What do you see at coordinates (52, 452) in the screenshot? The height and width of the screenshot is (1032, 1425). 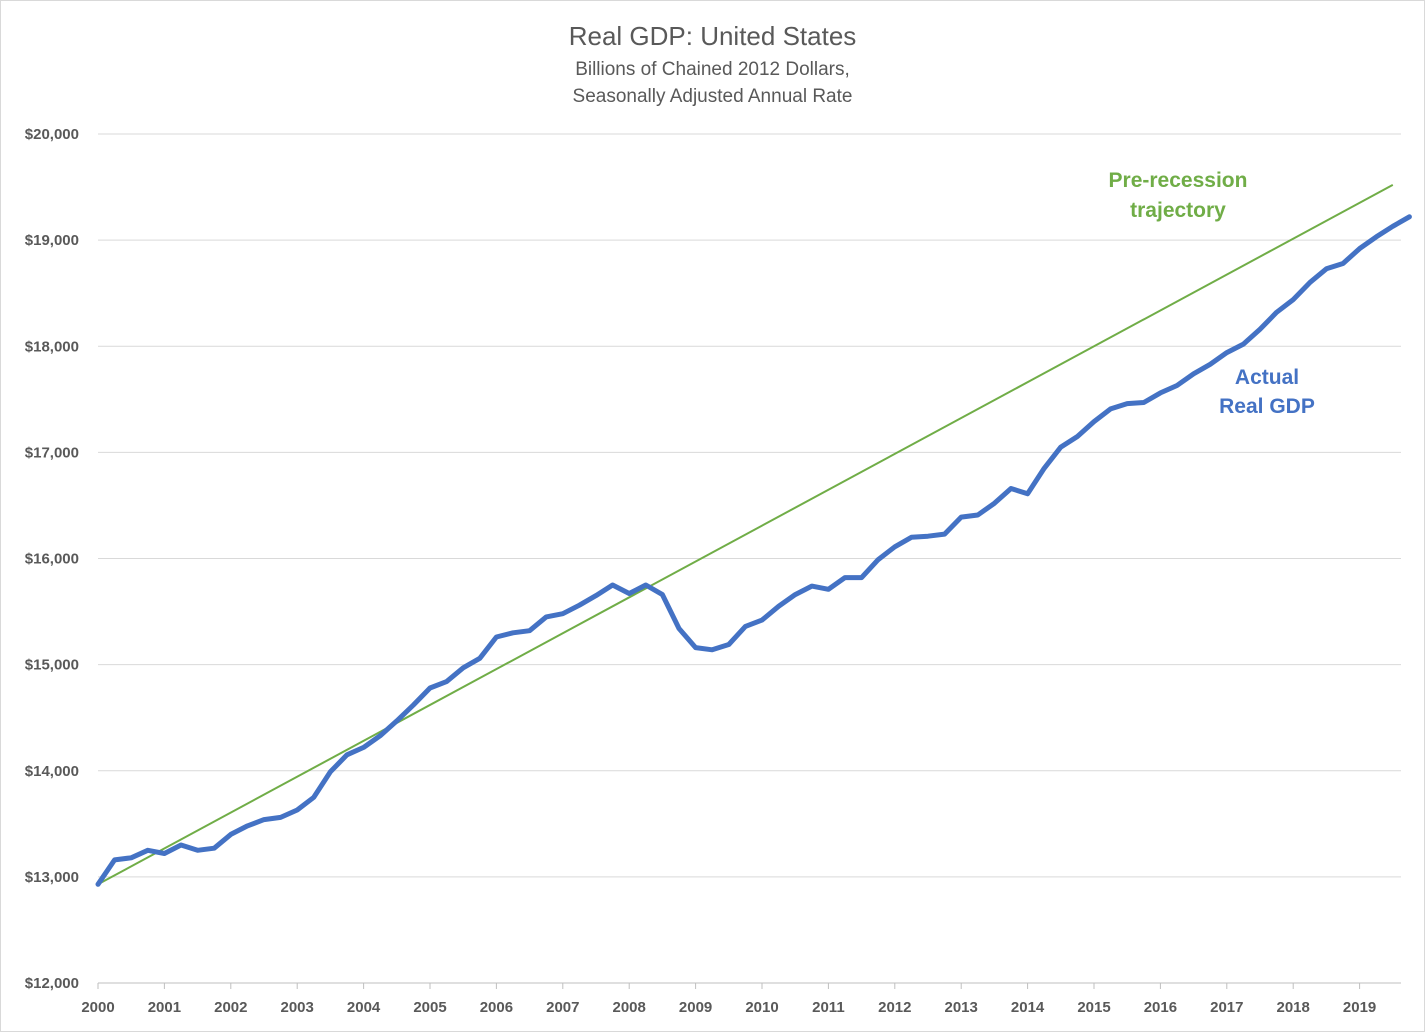 I see `y-tick-label: $17,000` at bounding box center [52, 452].